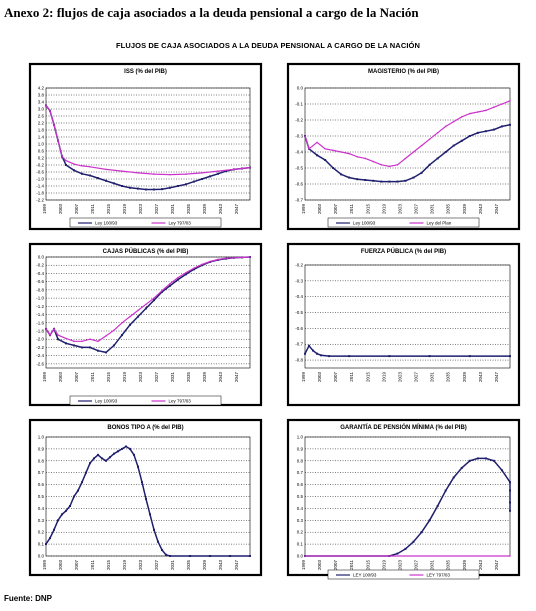 The height and width of the screenshot is (611, 536). I want to click on y-tick-label: 1.0, so click(41, 437).